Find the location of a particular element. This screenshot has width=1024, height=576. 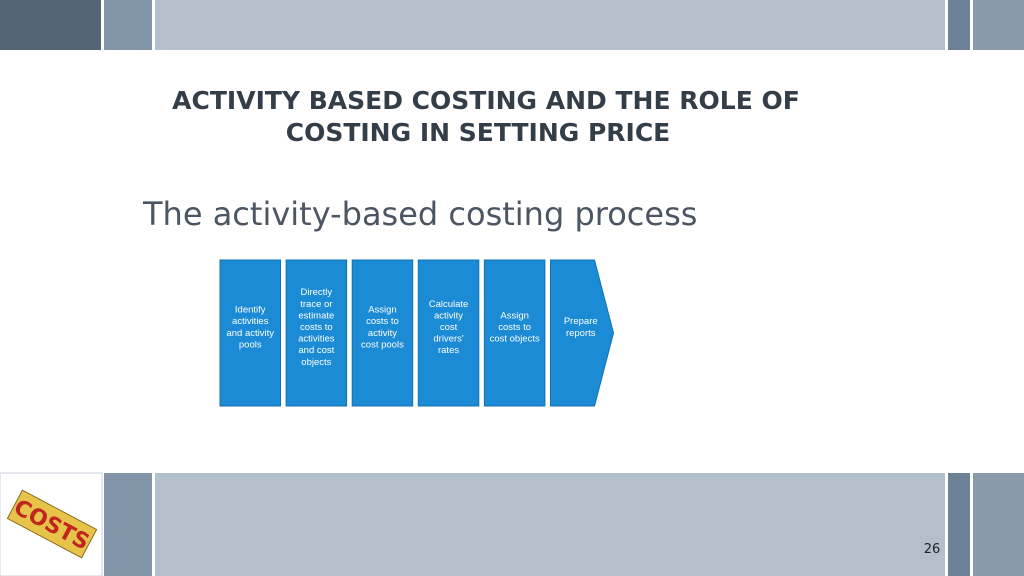

process-step-label: cost is located at coordinates (449, 327).